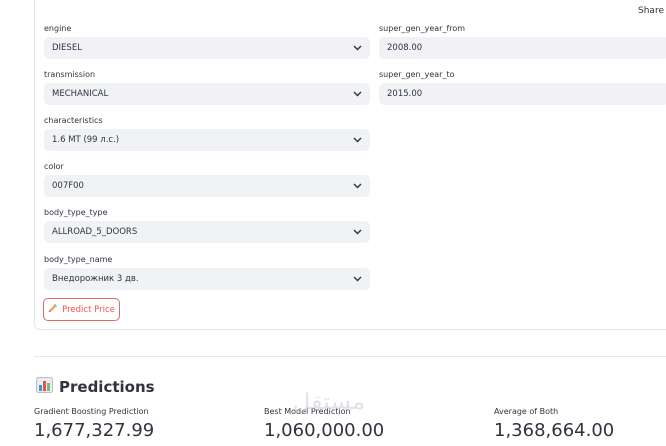 The height and width of the screenshot is (446, 666). I want to click on predictions-heading: Predictions, so click(95, 387).